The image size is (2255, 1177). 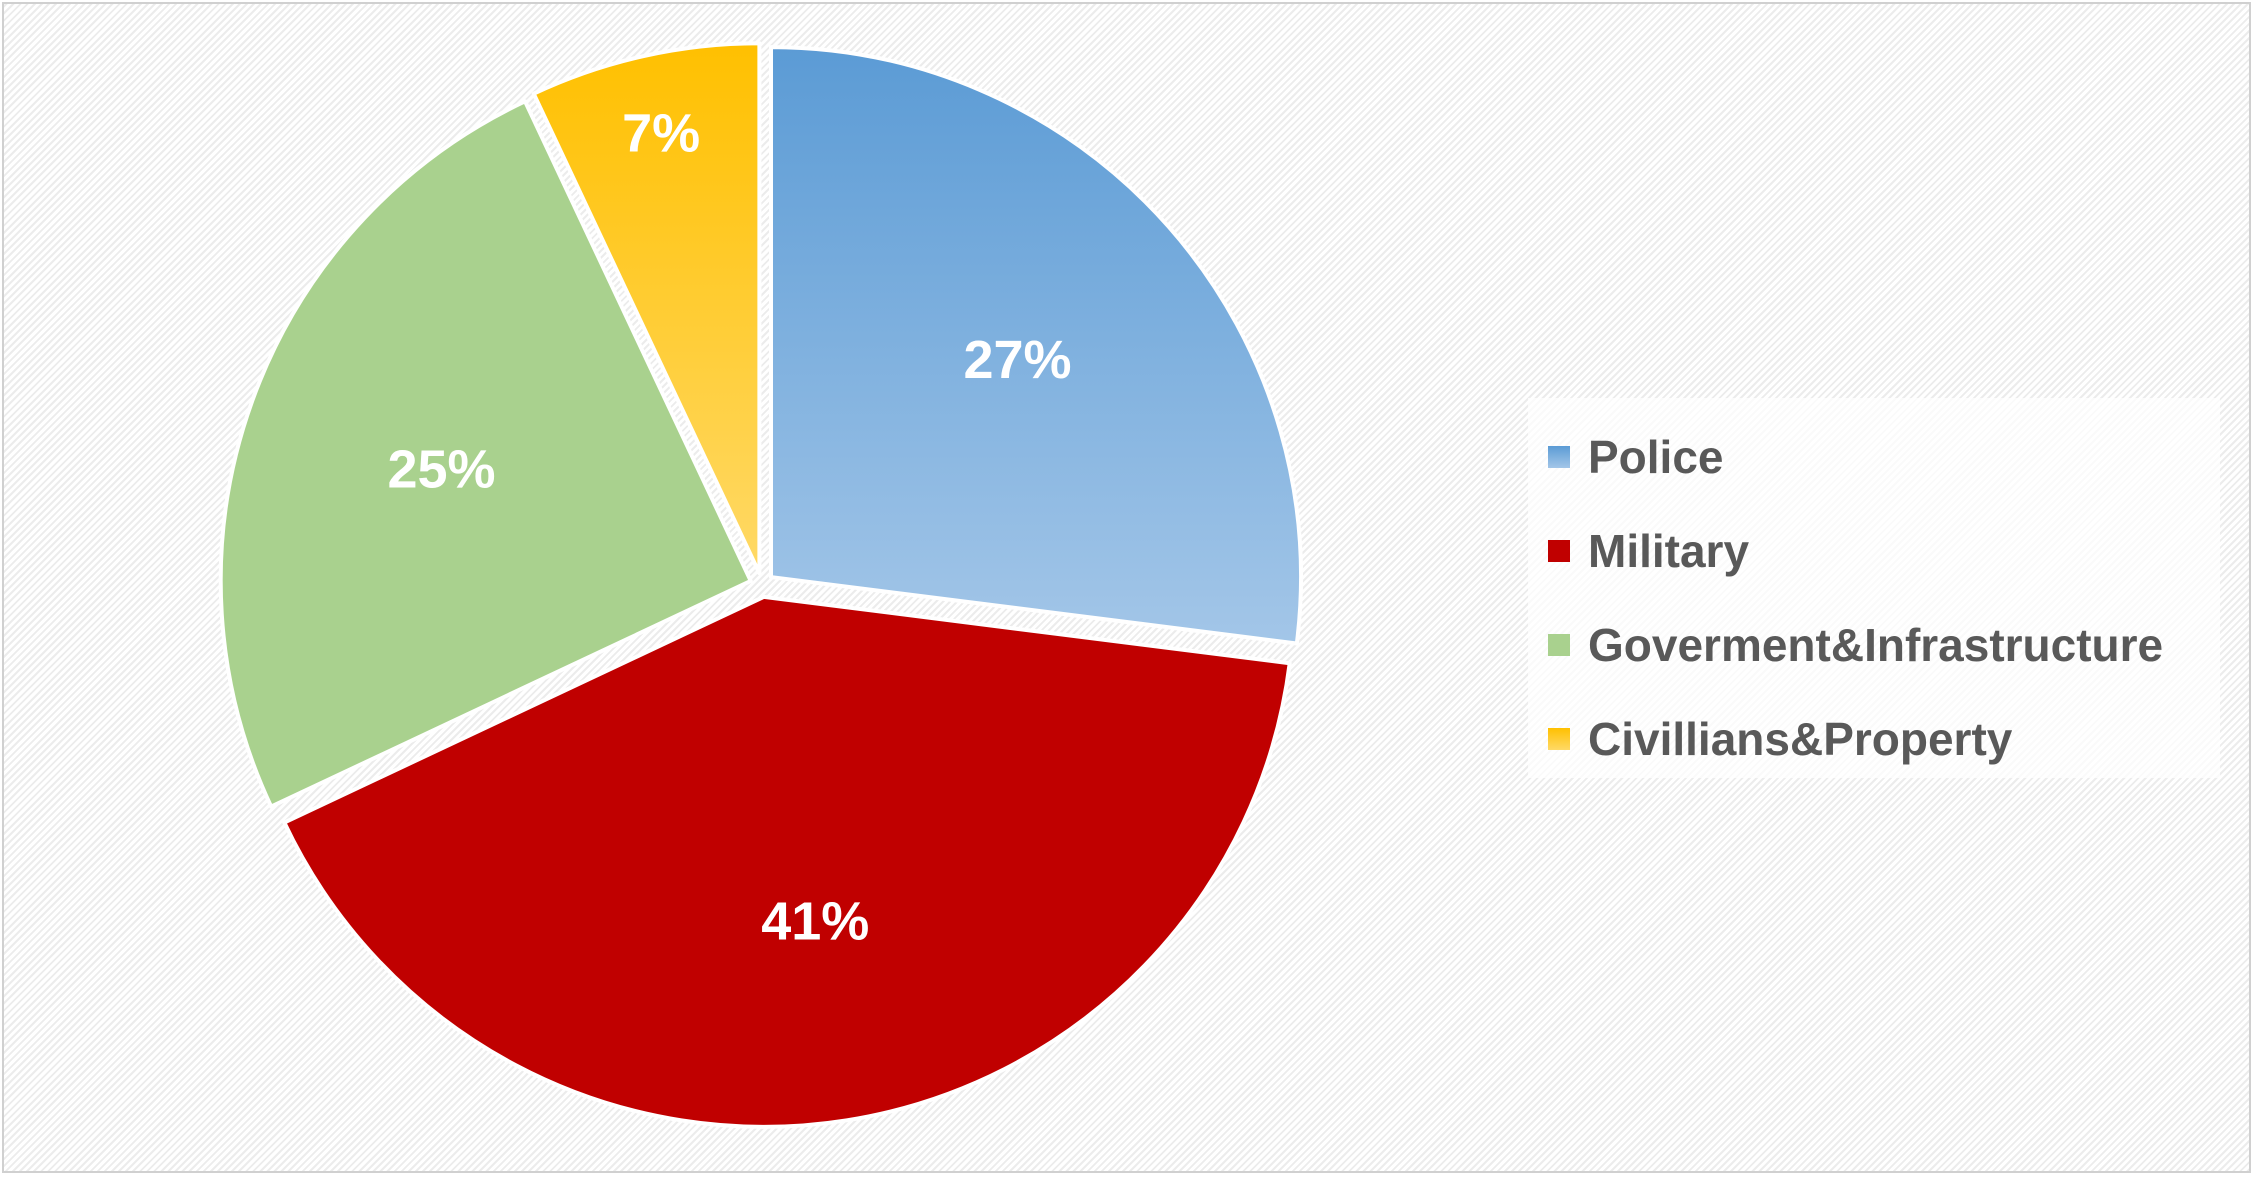 What do you see at coordinates (1656, 457) in the screenshot?
I see `legend-label-police: Police` at bounding box center [1656, 457].